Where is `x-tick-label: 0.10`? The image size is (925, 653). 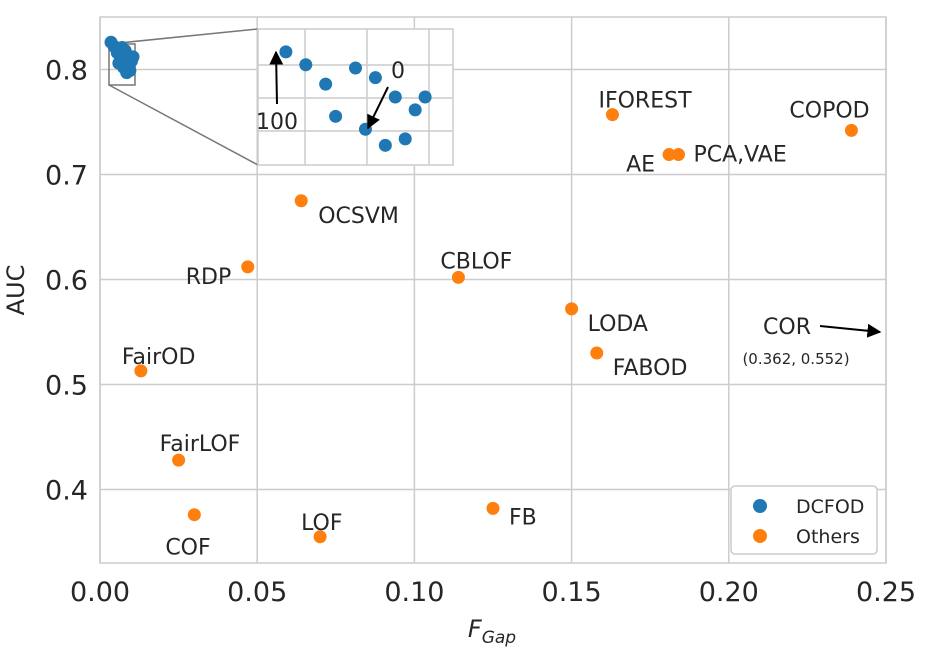
x-tick-label: 0.10 is located at coordinates (414, 592).